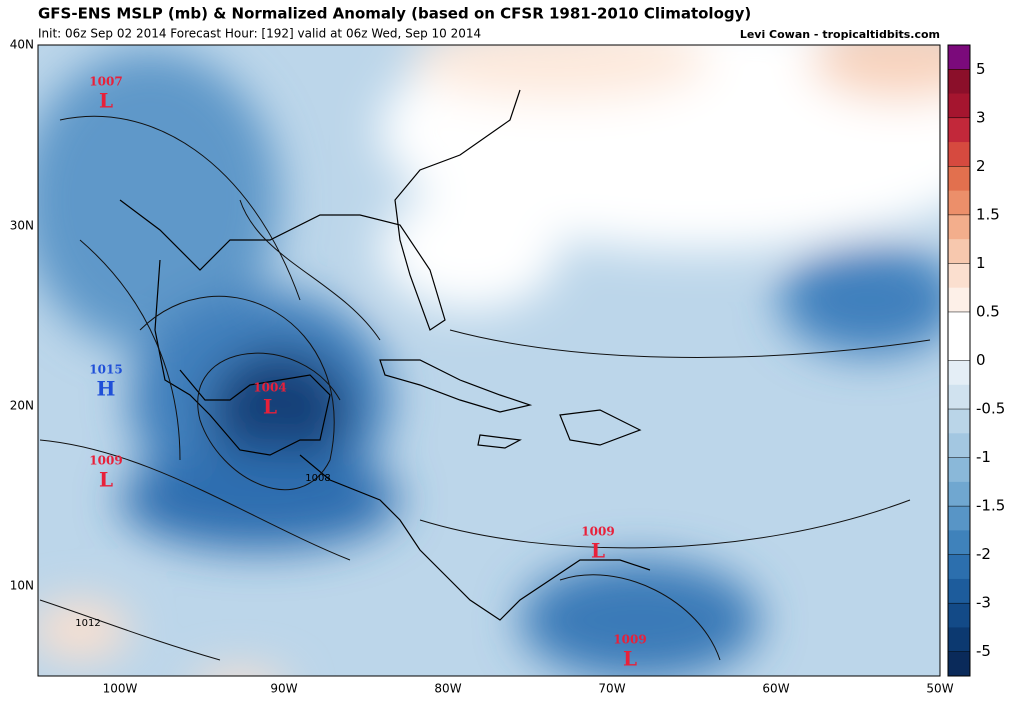  I want to click on lat-label: 30N, so click(22, 226).